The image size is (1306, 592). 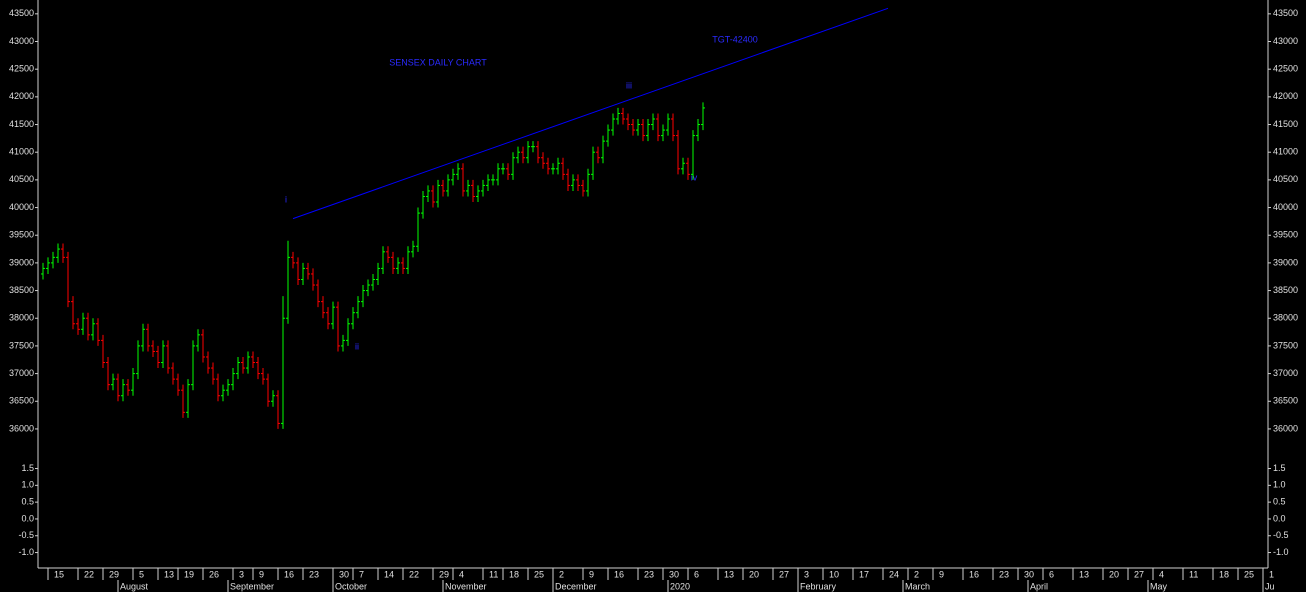 I want to click on month-label: March, so click(x=917, y=586).